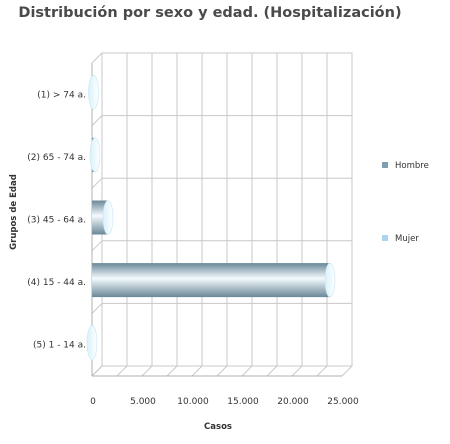 The height and width of the screenshot is (444, 450). I want to click on legend-swatch-hombre, so click(385, 165).